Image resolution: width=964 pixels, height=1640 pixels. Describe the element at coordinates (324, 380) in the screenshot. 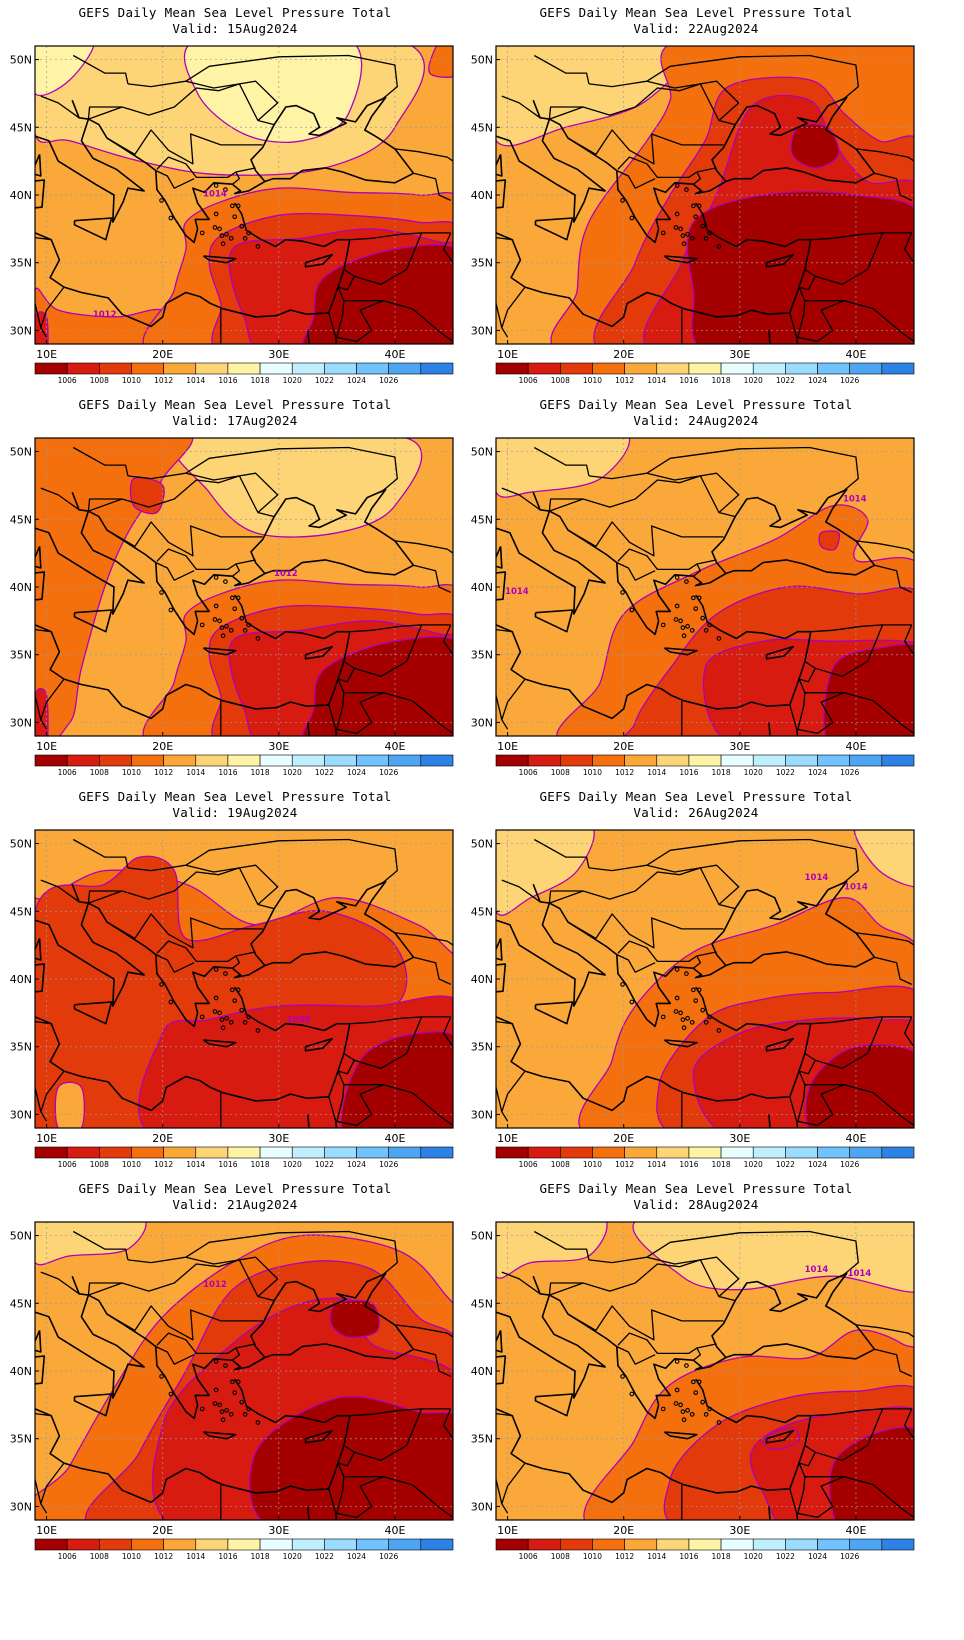

I see `colorbar-label: 1022` at that location.